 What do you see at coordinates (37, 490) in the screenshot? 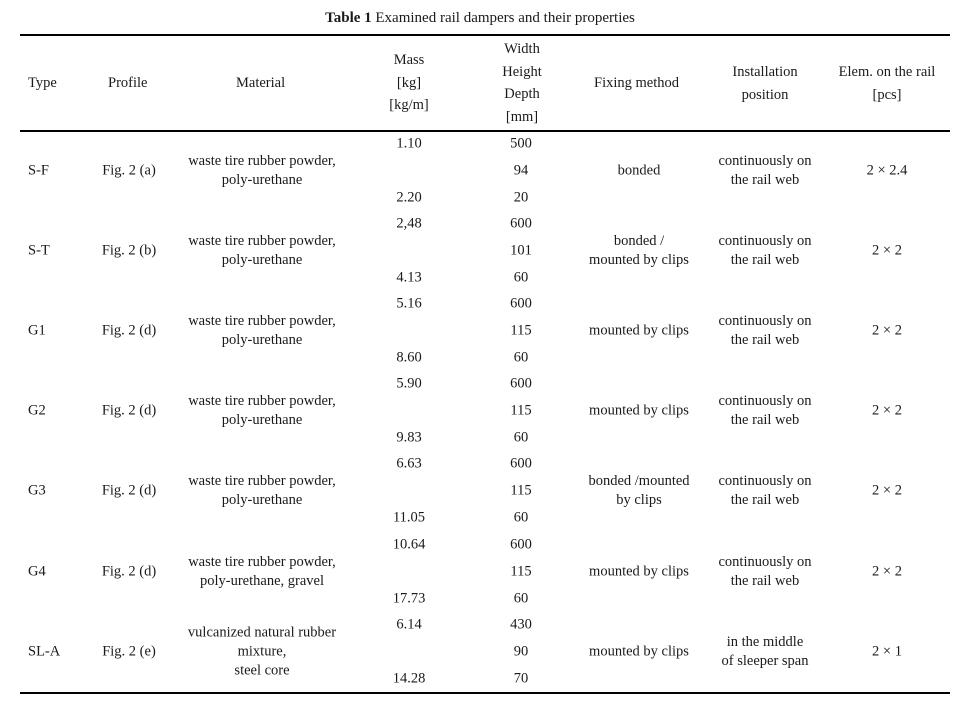
I see `cell-type: G3` at bounding box center [37, 490].